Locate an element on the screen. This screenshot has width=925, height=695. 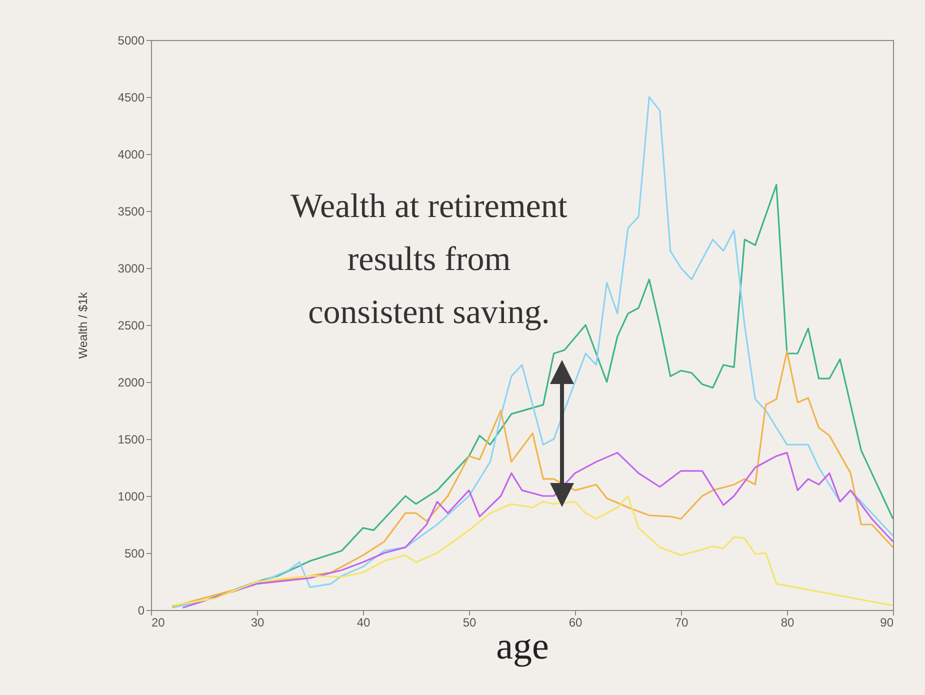
y-tick-label: 1000 is located at coordinates (131, 497).